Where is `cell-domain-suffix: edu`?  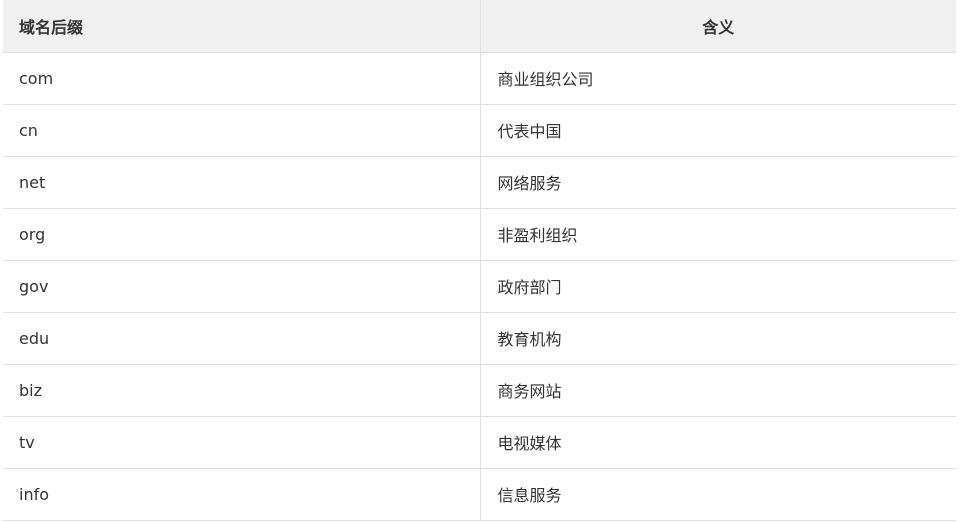
cell-domain-suffix: edu is located at coordinates (242, 338).